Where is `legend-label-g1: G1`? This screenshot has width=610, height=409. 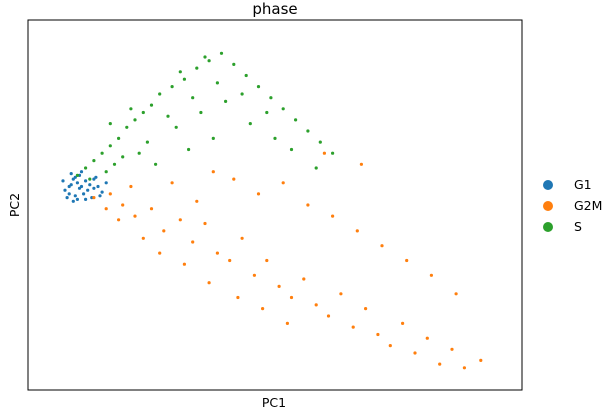
legend-label-g1: G1 is located at coordinates (583, 184).